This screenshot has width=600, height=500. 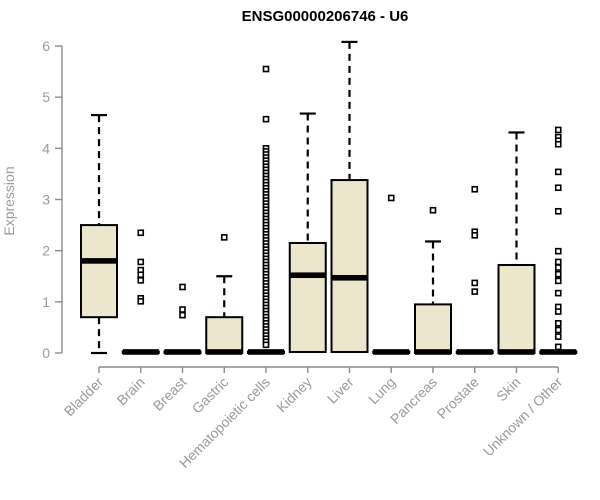 What do you see at coordinates (46, 251) in the screenshot?
I see `y-axis-tick-label: 2` at bounding box center [46, 251].